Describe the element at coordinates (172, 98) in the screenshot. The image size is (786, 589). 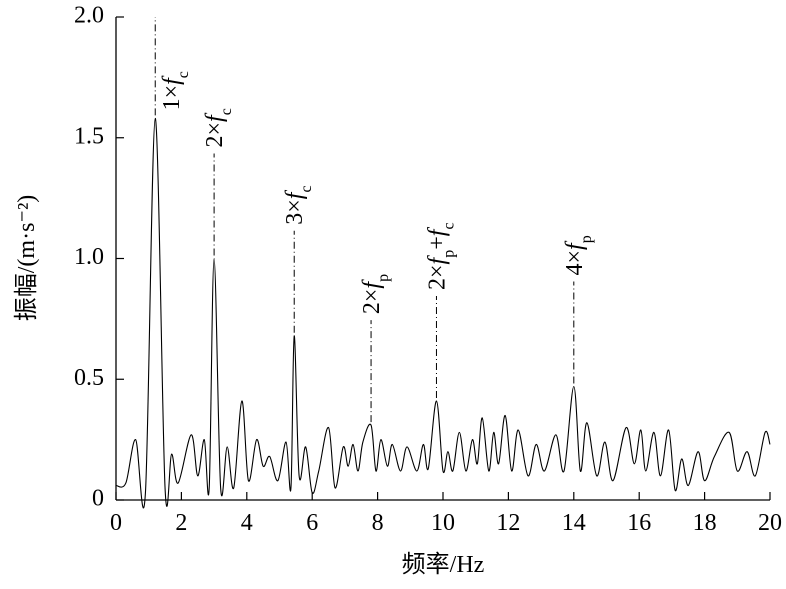
I see `annotation-label-part: 1×` at that location.